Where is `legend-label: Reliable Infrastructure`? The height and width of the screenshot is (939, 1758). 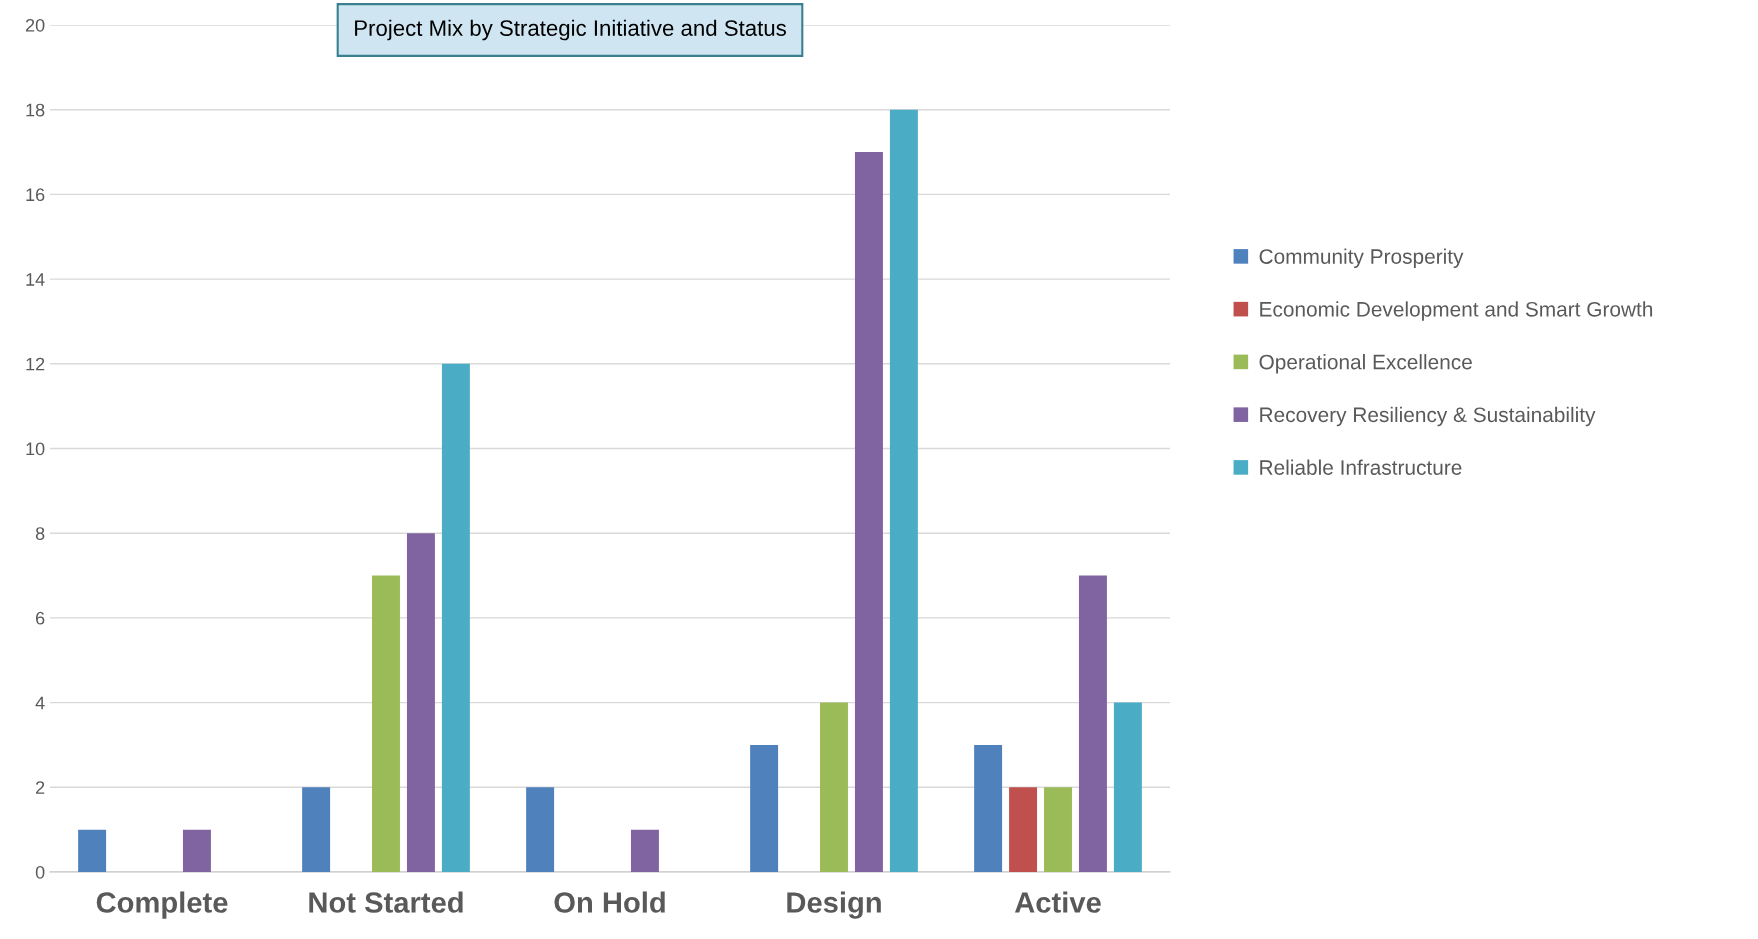
legend-label: Reliable Infrastructure is located at coordinates (1361, 467).